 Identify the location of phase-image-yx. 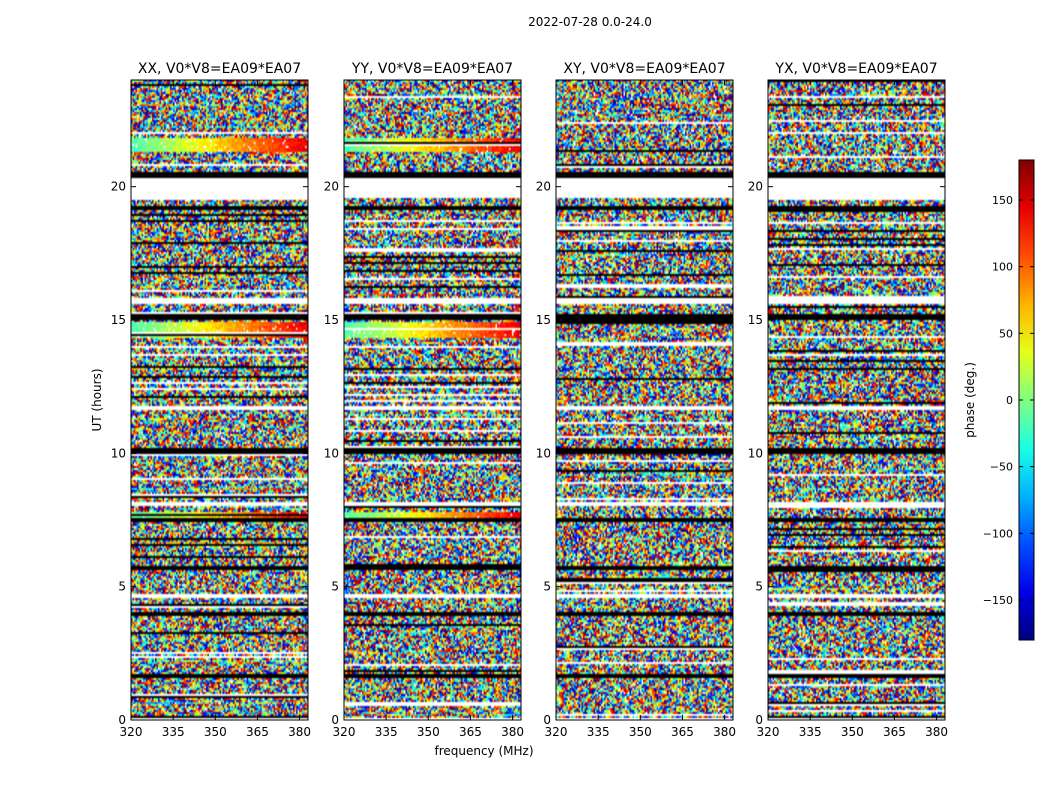
(856, 400).